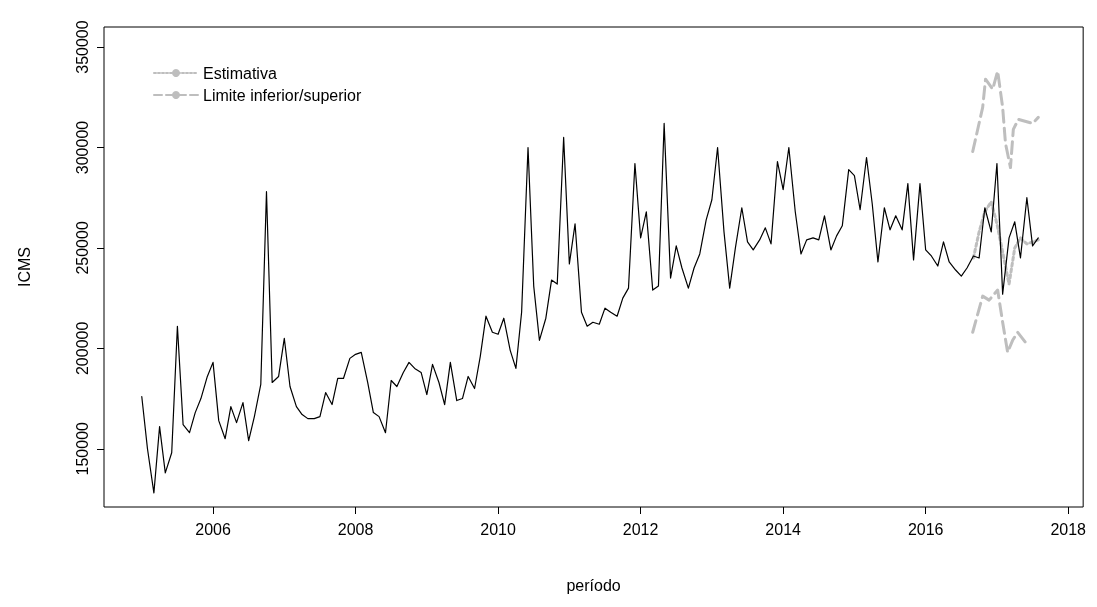  Describe the element at coordinates (593, 585) in the screenshot. I see `x-axis-title: período` at that location.